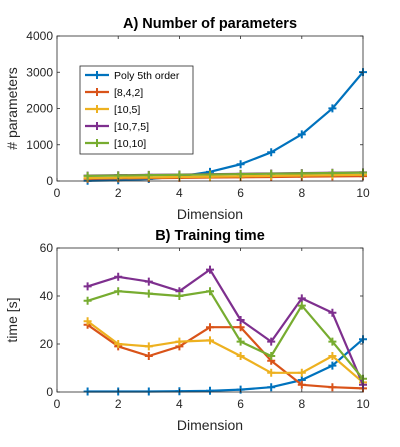  What do you see at coordinates (47, 248) in the screenshot?
I see `y-tick-label: 60` at bounding box center [47, 248].